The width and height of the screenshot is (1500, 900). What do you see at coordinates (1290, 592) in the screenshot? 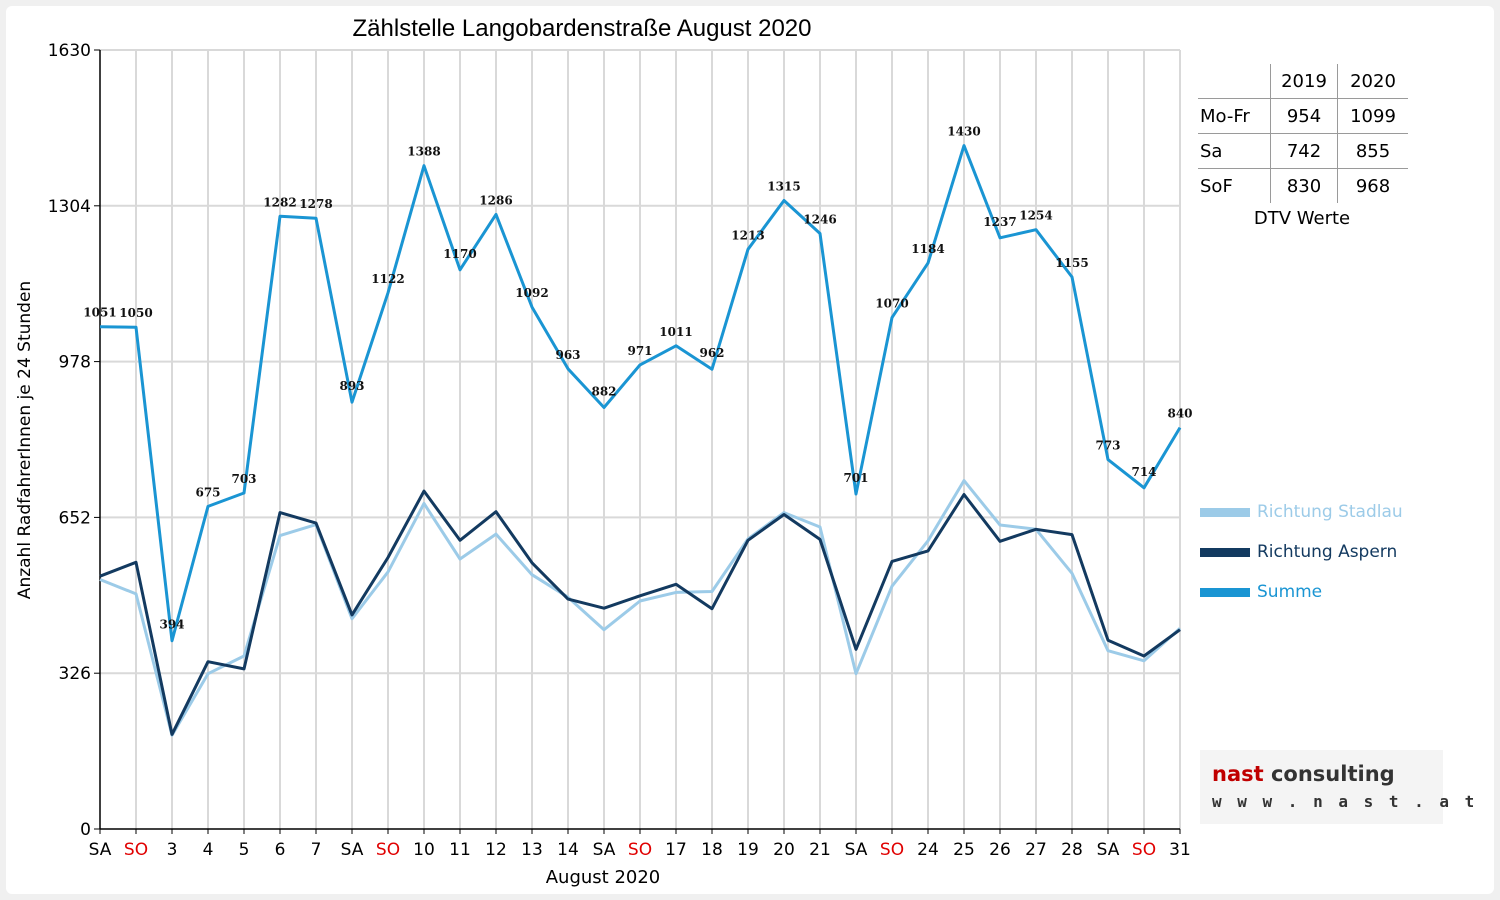
I see `legend-label: Summe` at bounding box center [1290, 592].